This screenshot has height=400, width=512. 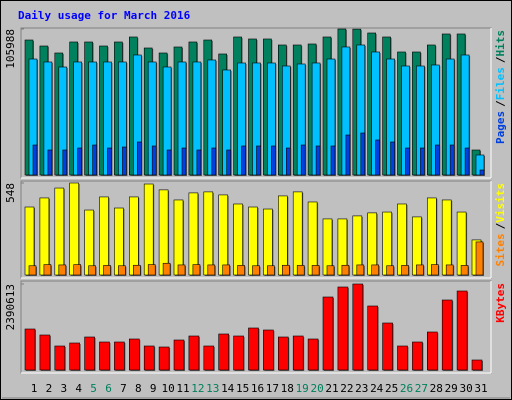 I want to click on legend-entry: Pages, so click(x=500, y=127).